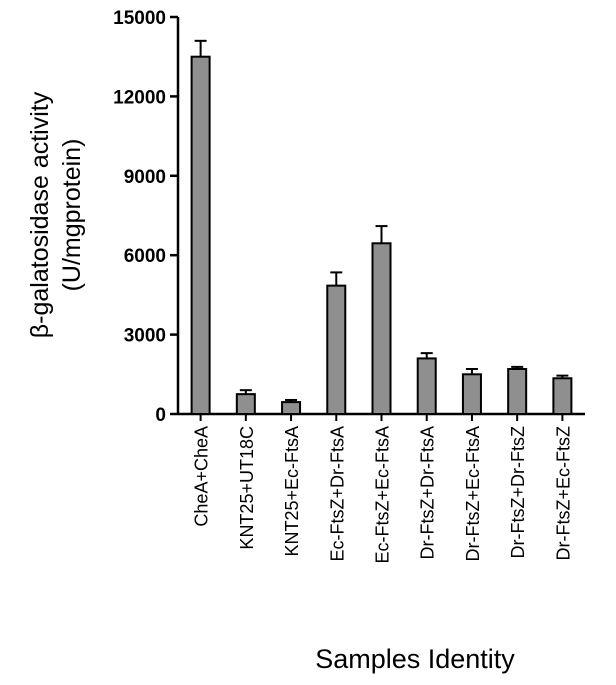  What do you see at coordinates (415, 659) in the screenshot?
I see `x-axis-label: Samples Identity` at bounding box center [415, 659].